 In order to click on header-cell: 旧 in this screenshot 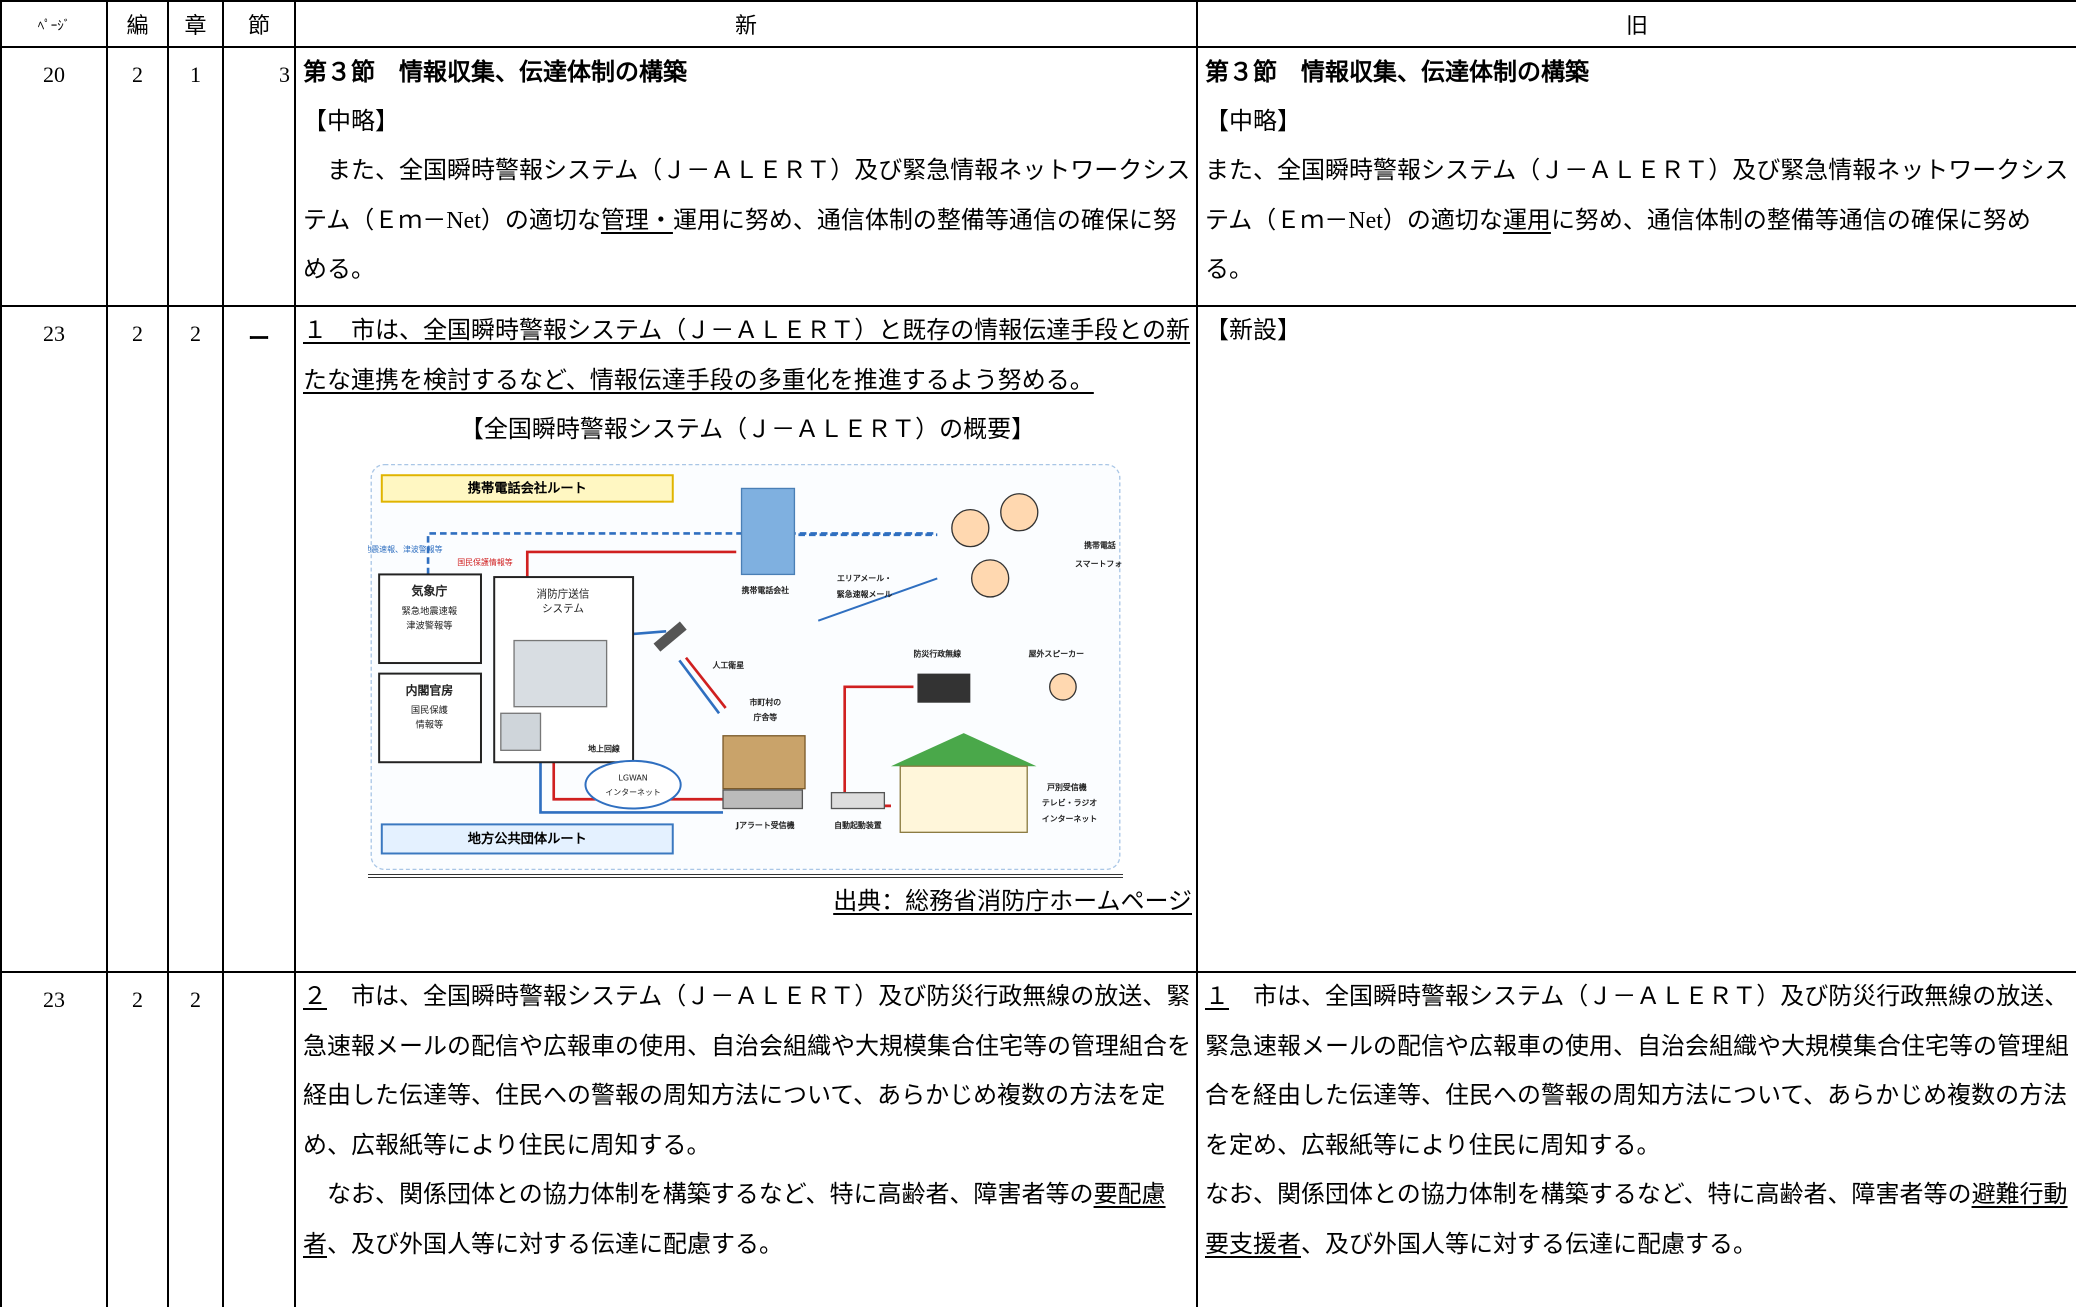, I will do `click(1636, 24)`.